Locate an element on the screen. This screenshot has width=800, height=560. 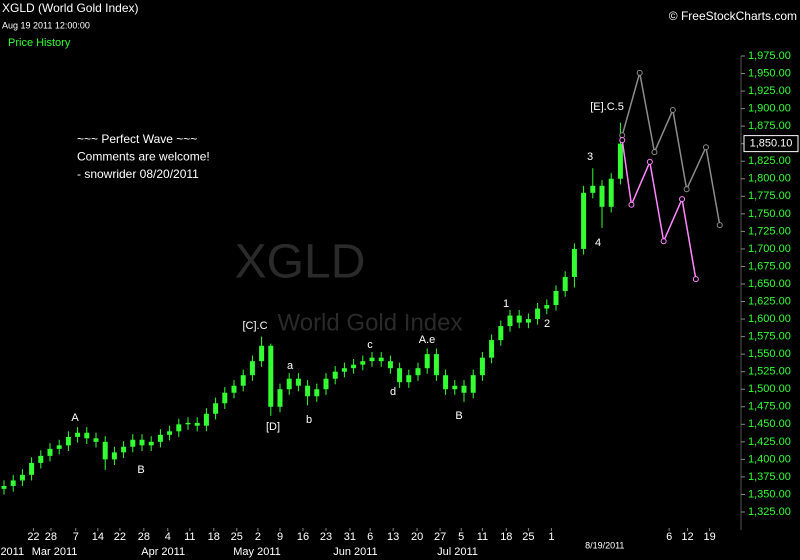
x-tick-label: 6 is located at coordinates (370, 537).